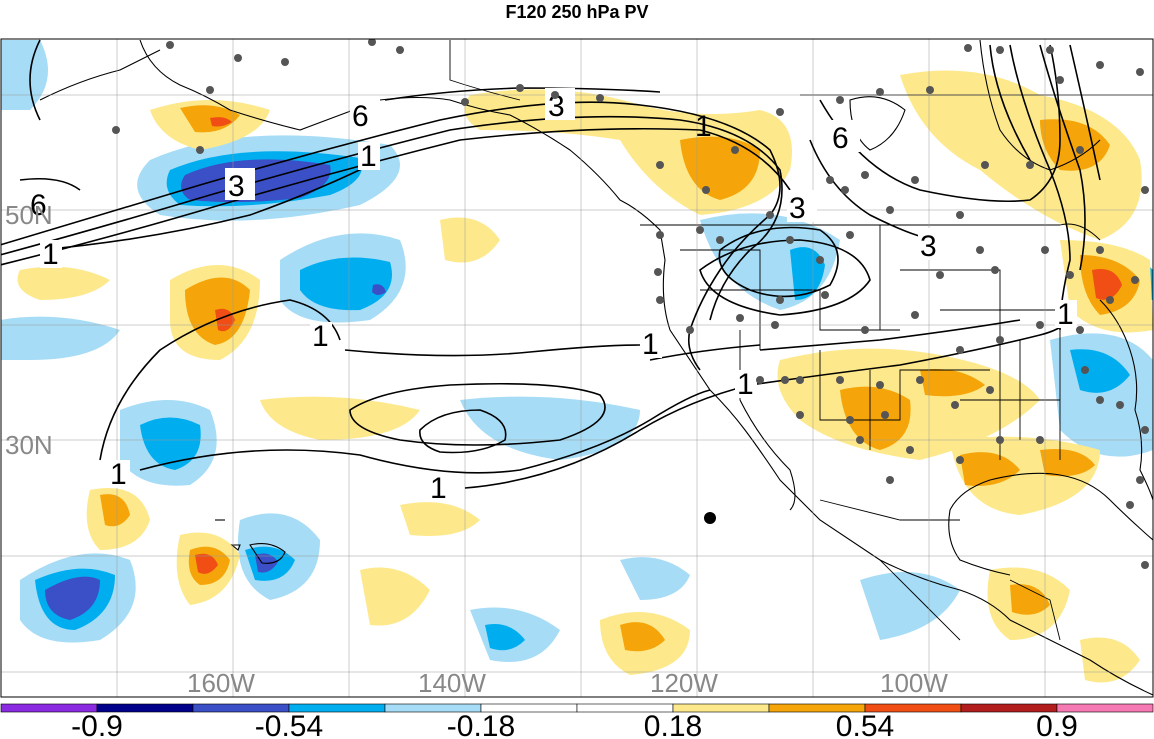 The width and height of the screenshot is (1154, 739). Describe the element at coordinates (577, 708) in the screenshot. I see `colorbar-boxes` at that location.